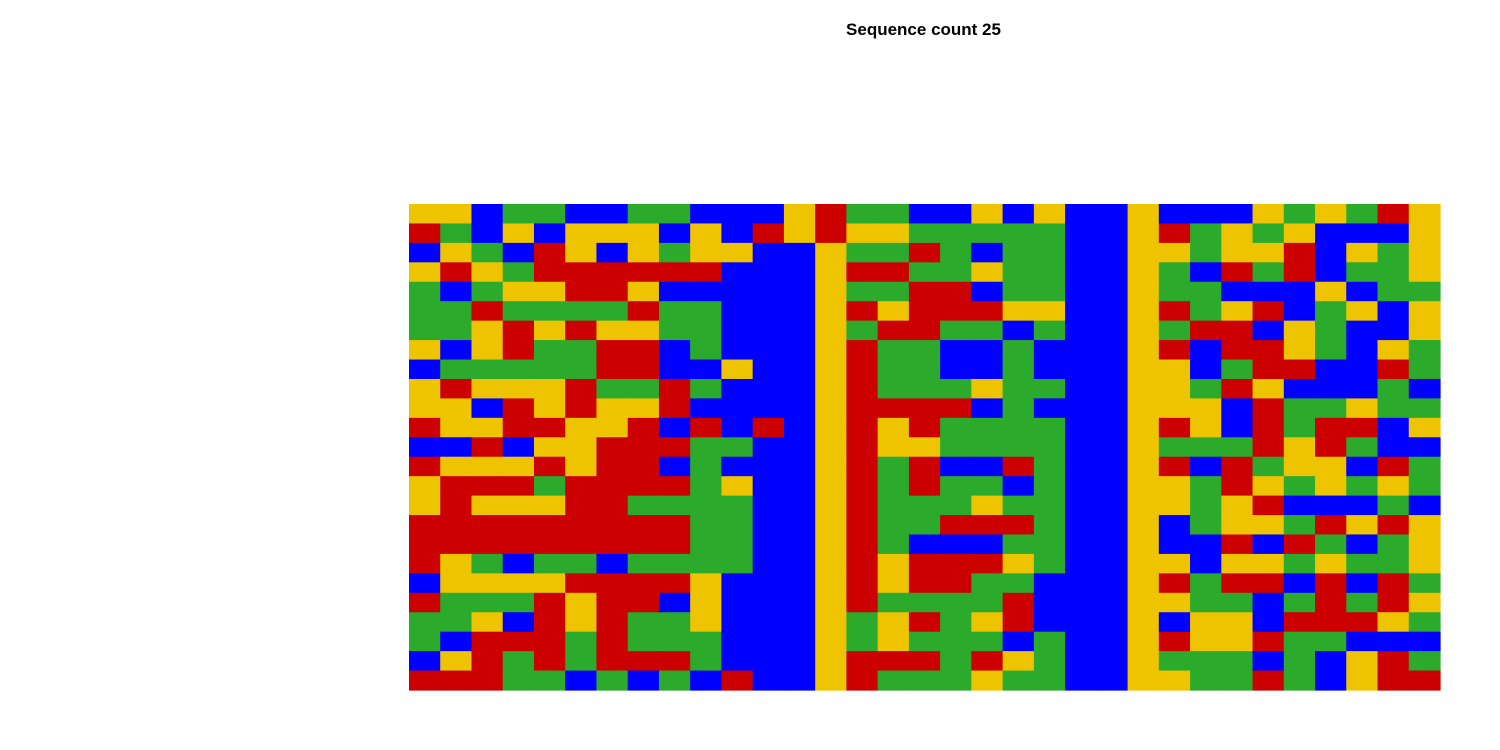 The width and height of the screenshot is (1500, 750). Describe the element at coordinates (987, 583) in the screenshot. I see `heatmap-cell-r20-c19` at that location.